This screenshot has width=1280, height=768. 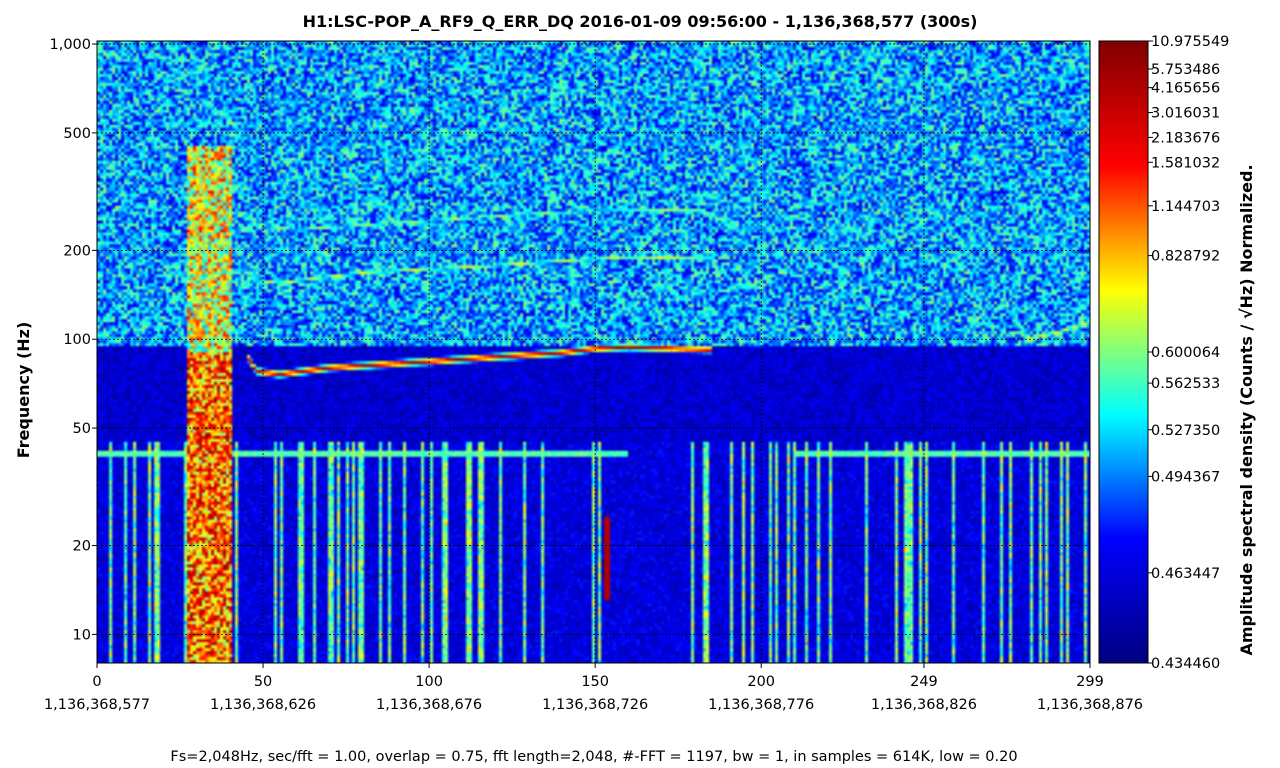 I want to click on x-tick-gps-label: 1,136,368,726, so click(x=595, y=705).